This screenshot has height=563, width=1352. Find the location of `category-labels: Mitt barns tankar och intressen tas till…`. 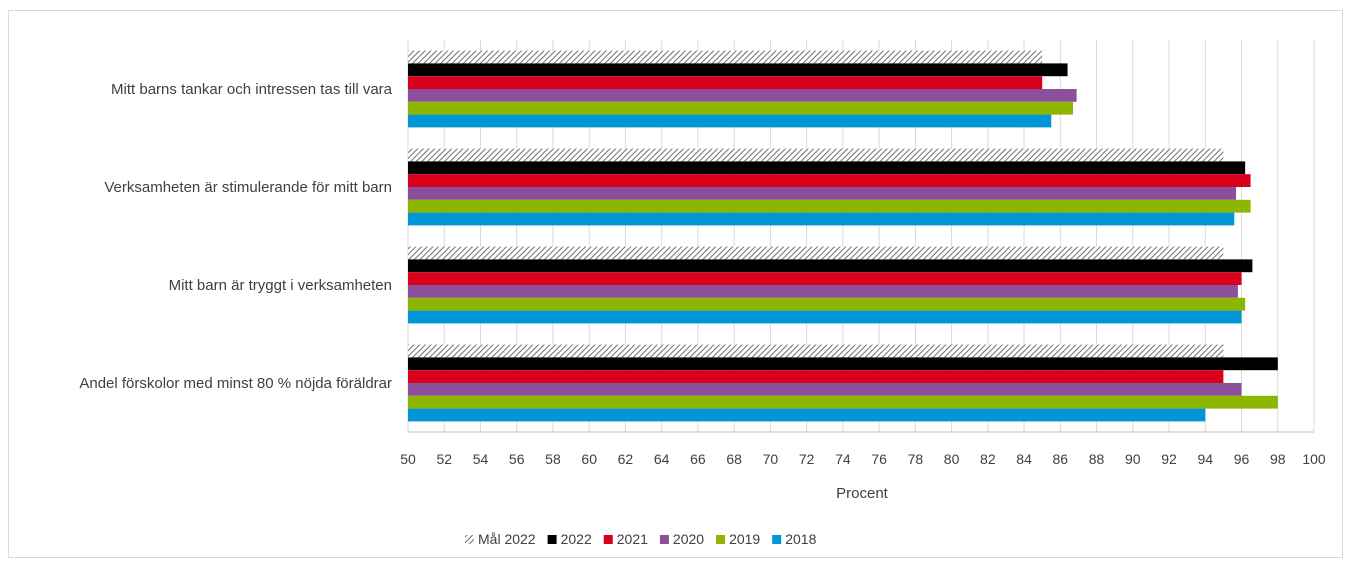

category-labels: Mitt barns tankar och intressen tas till… is located at coordinates (235, 236).